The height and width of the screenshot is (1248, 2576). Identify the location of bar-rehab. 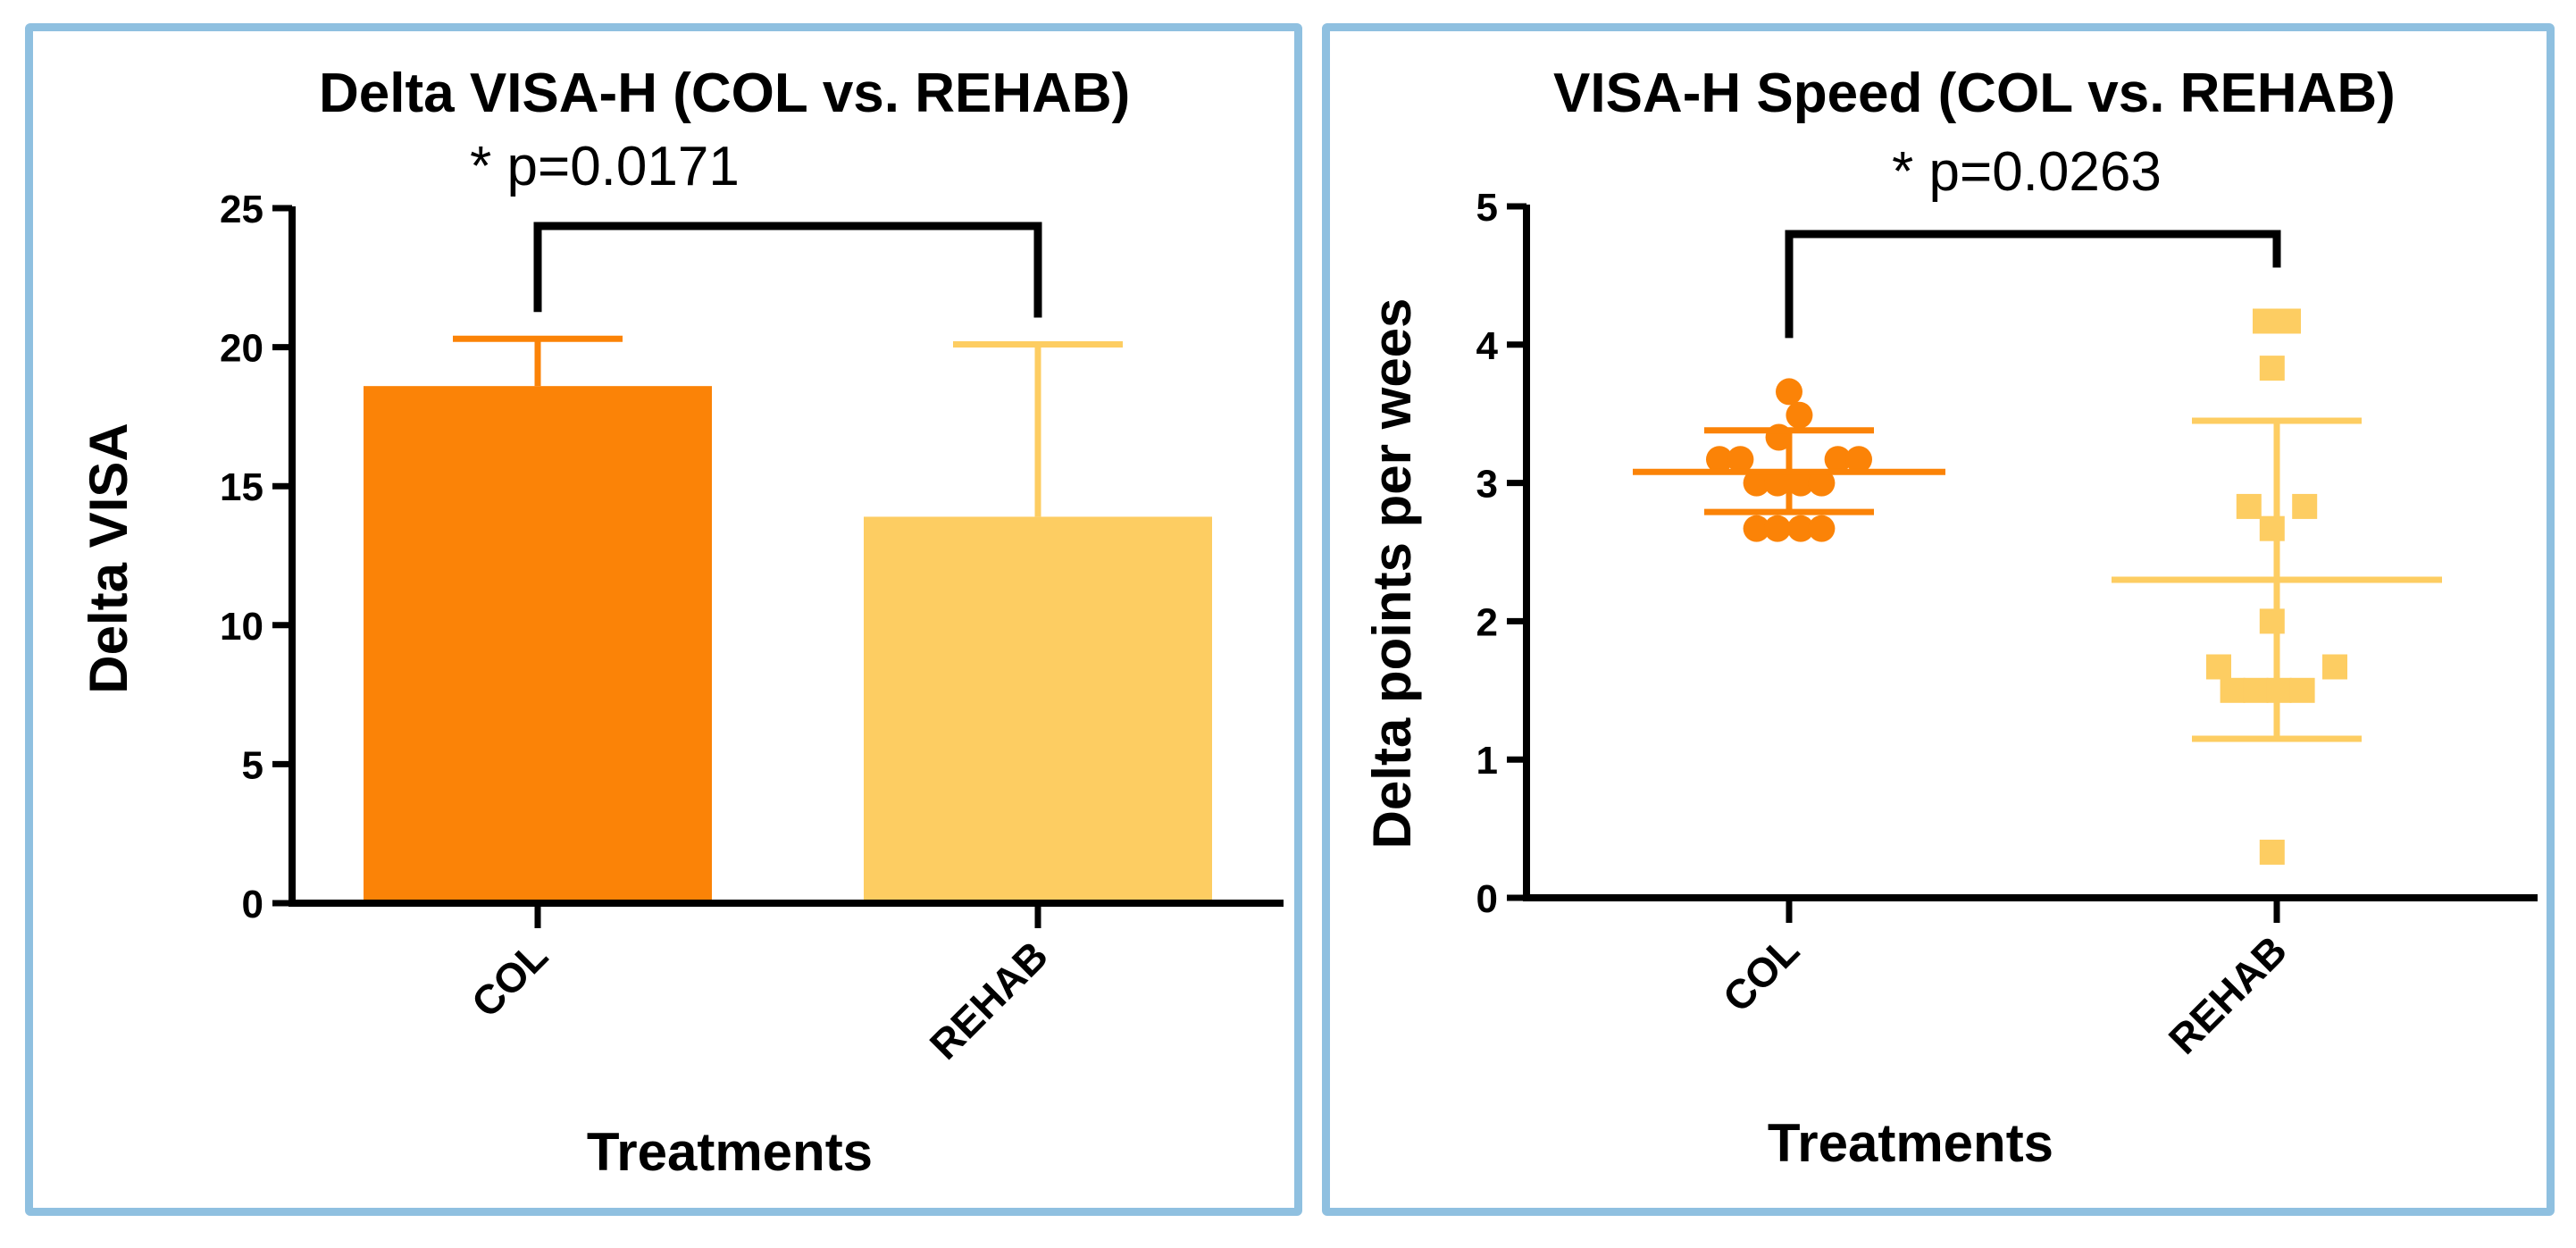
(1038, 709).